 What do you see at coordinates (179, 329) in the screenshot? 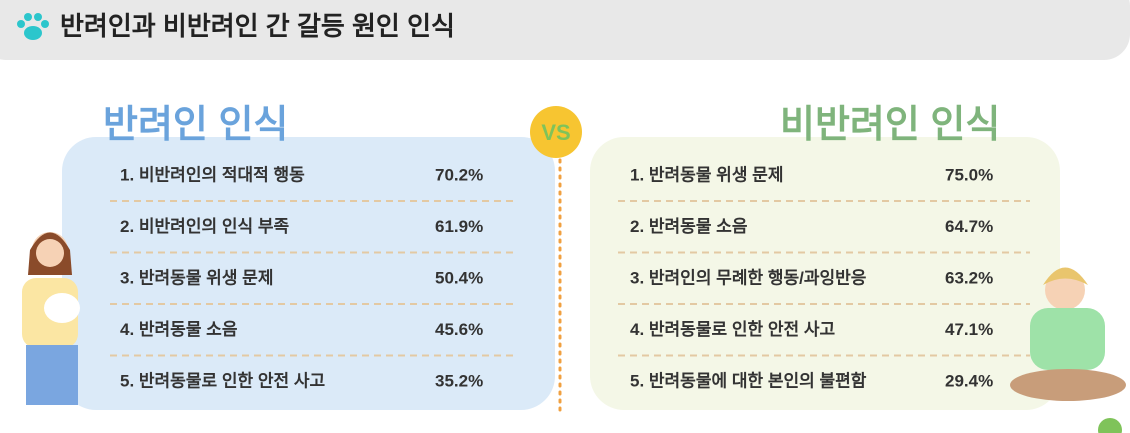
I see `item-label: 4. 반려동물 소음` at bounding box center [179, 329].